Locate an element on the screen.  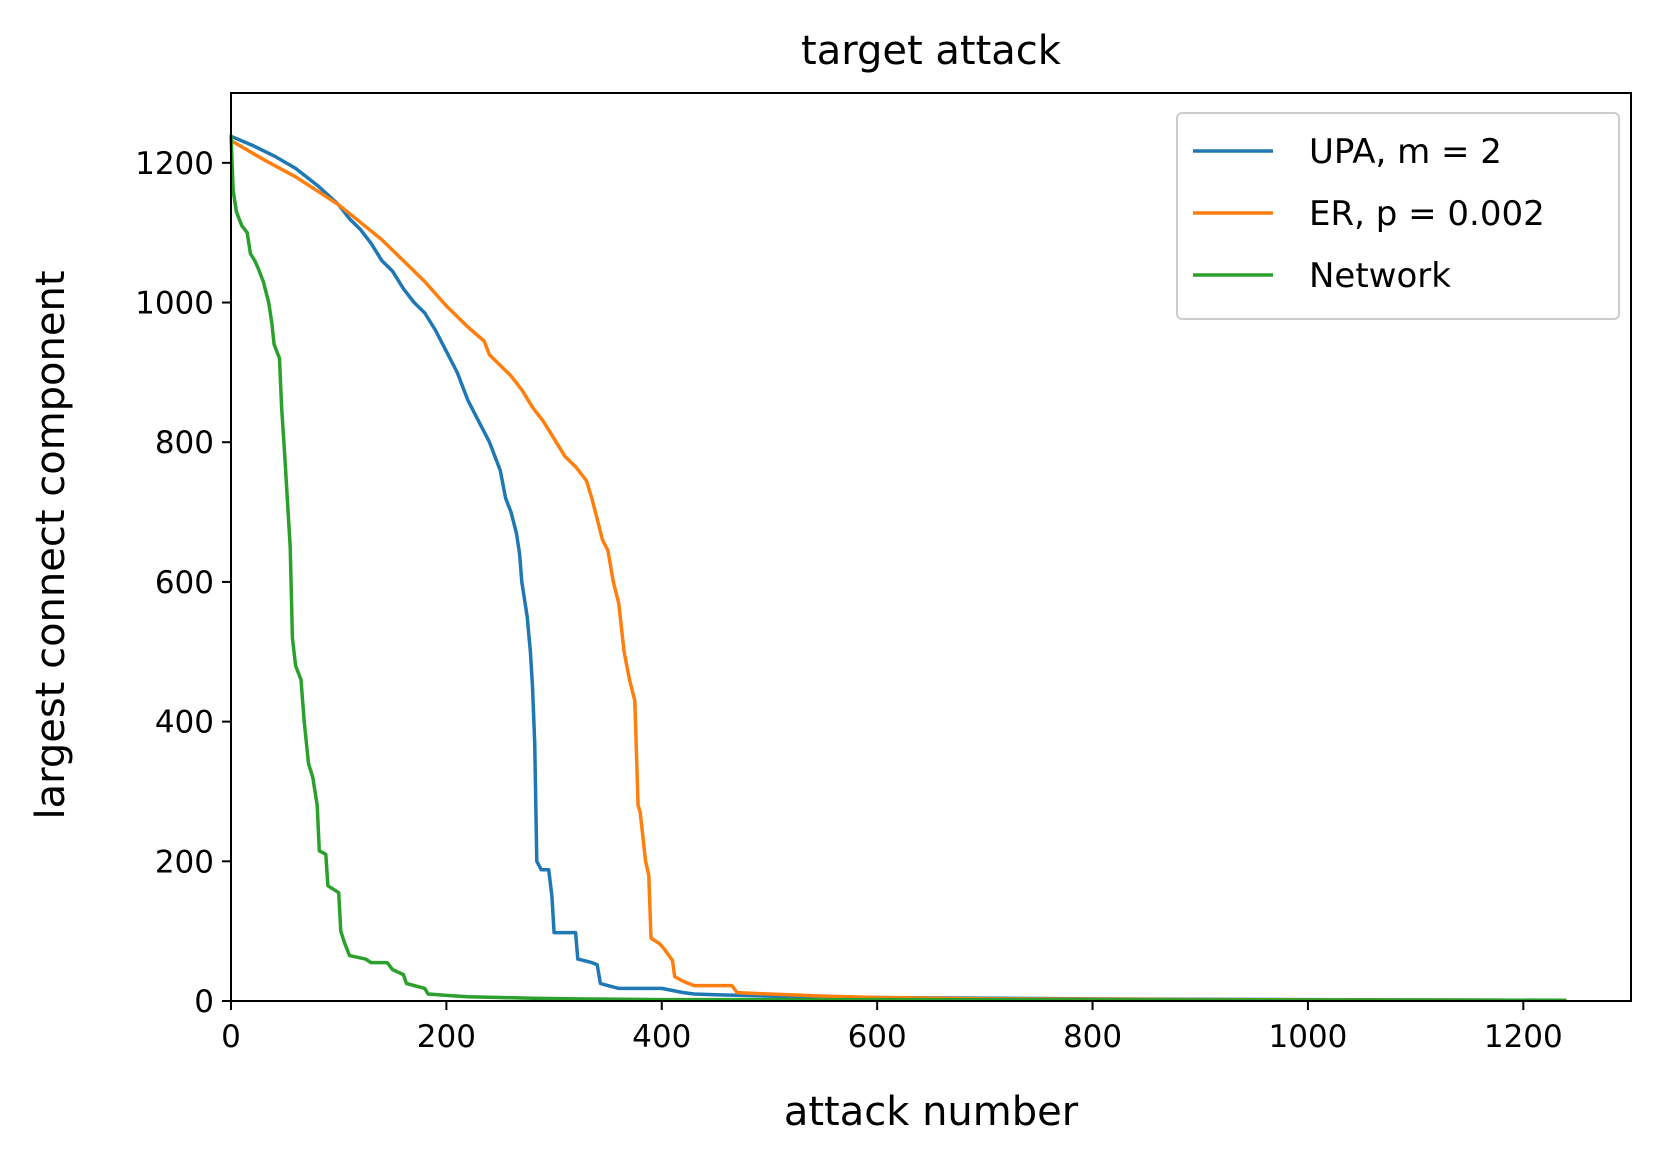
y-tick-label-4: 800 is located at coordinates (184, 443).